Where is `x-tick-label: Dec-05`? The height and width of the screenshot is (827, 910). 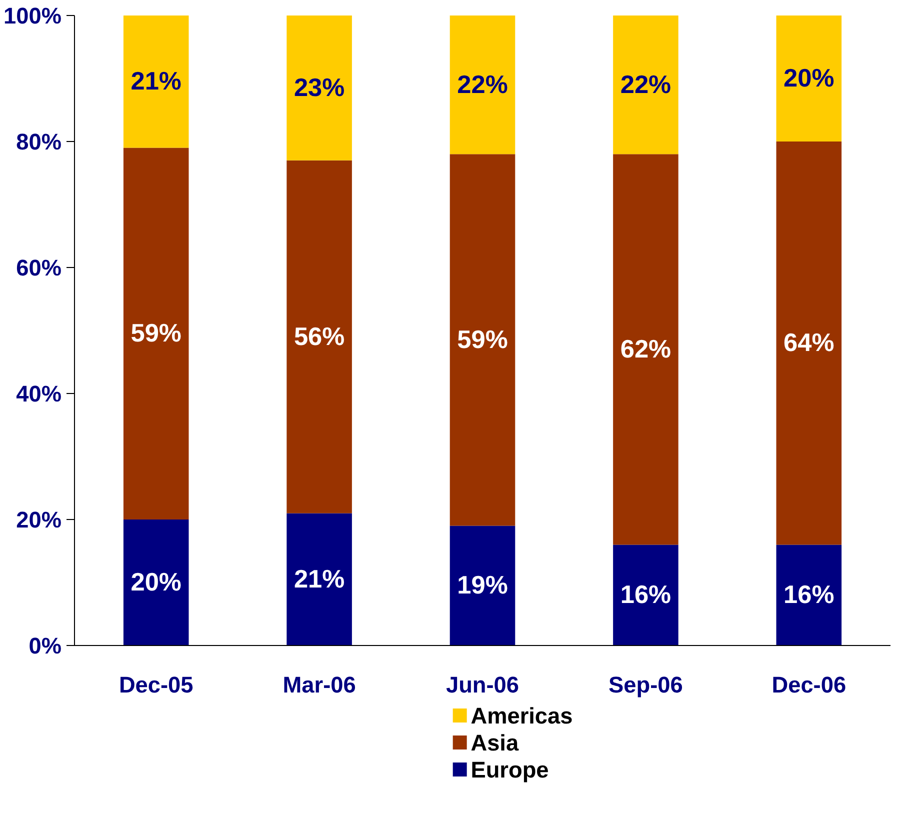
x-tick-label: Dec-05 is located at coordinates (156, 685).